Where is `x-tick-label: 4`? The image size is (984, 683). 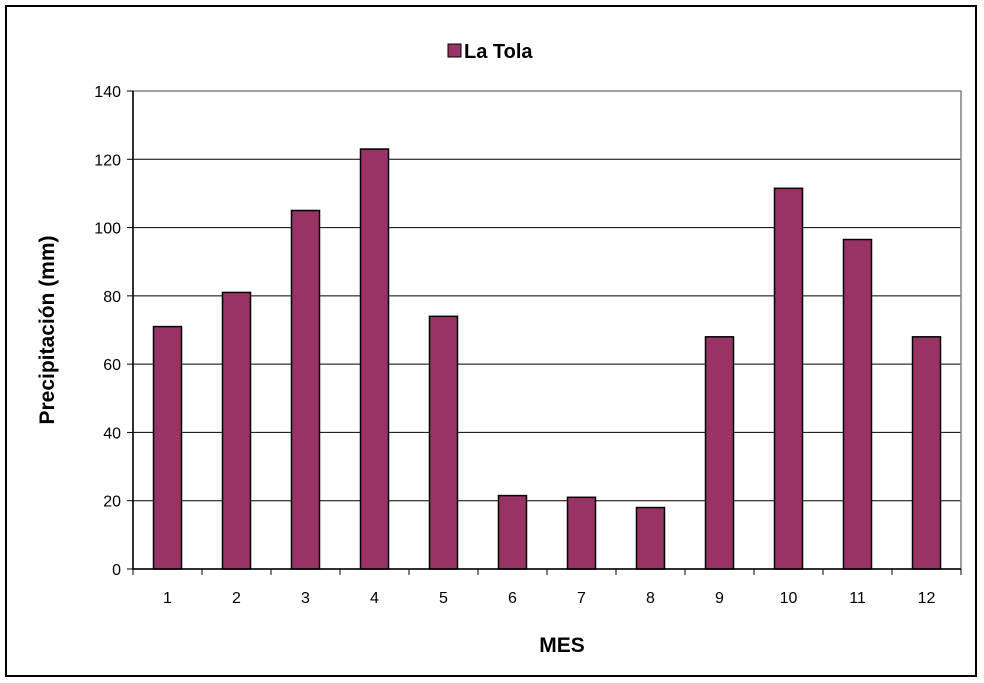 x-tick-label: 4 is located at coordinates (374, 598).